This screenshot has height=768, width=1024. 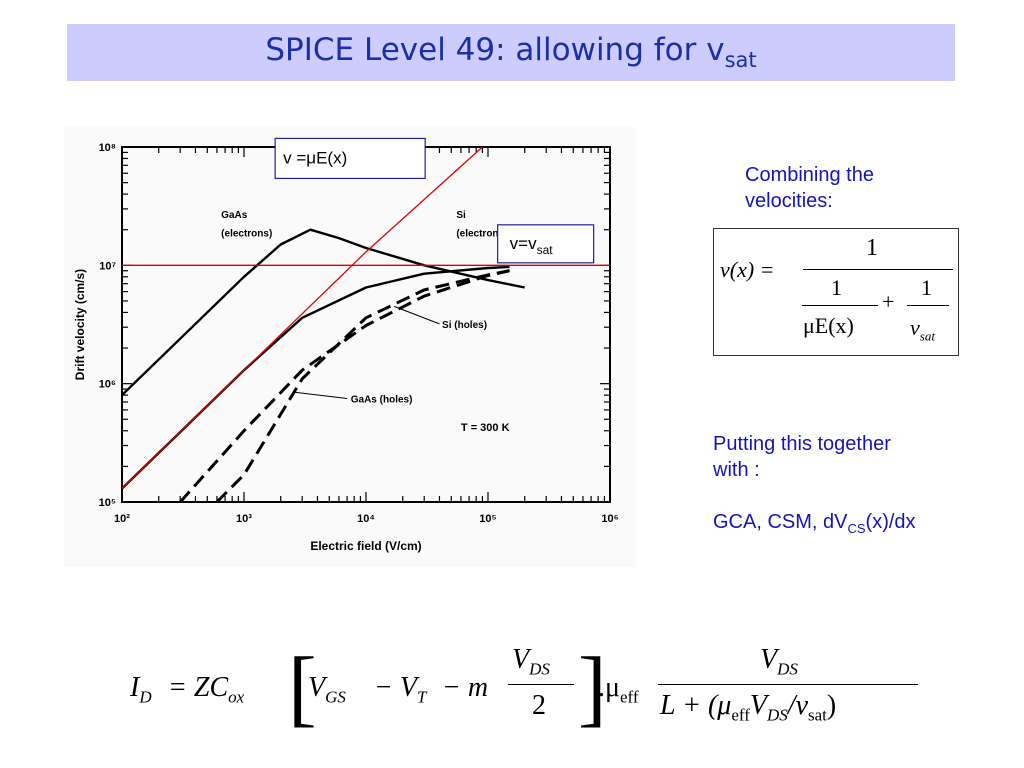 What do you see at coordinates (400, 689) in the screenshot?
I see `eq-vt: − VT` at bounding box center [400, 689].